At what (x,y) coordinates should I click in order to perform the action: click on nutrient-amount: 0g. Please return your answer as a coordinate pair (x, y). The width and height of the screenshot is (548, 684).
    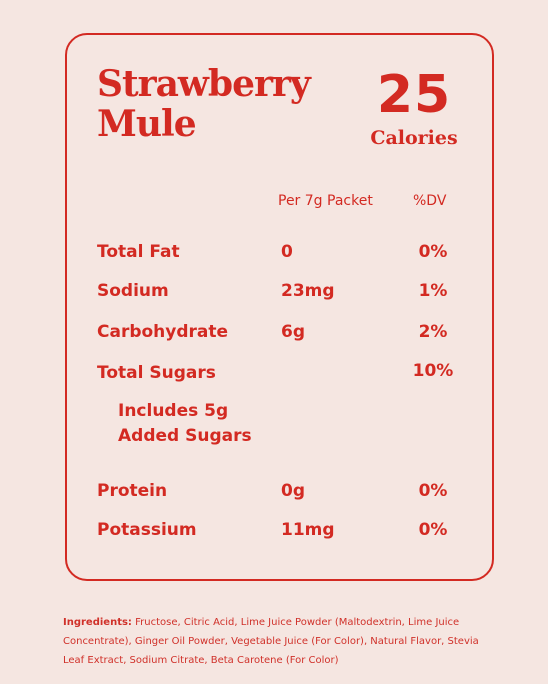
    Looking at the image, I should click on (293, 491).